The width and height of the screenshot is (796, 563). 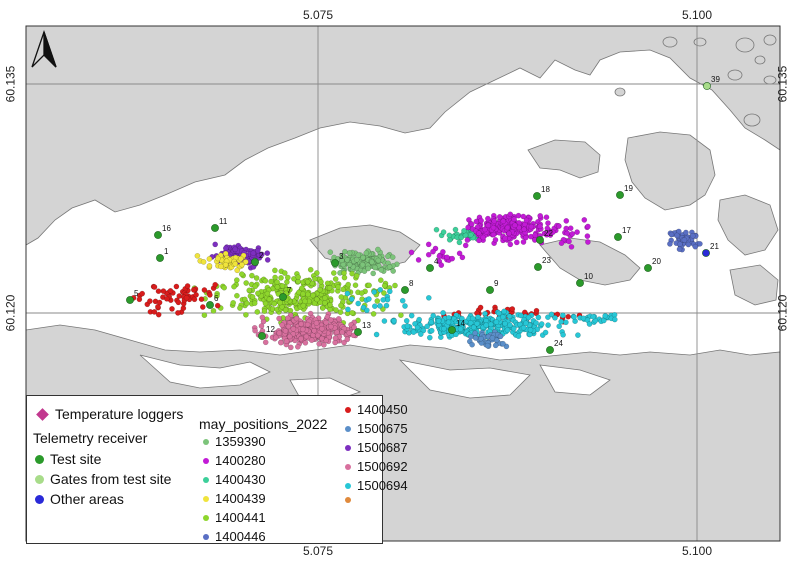 What do you see at coordinates (68, 459) in the screenshot?
I see `legend-test-site: Test site` at bounding box center [68, 459].